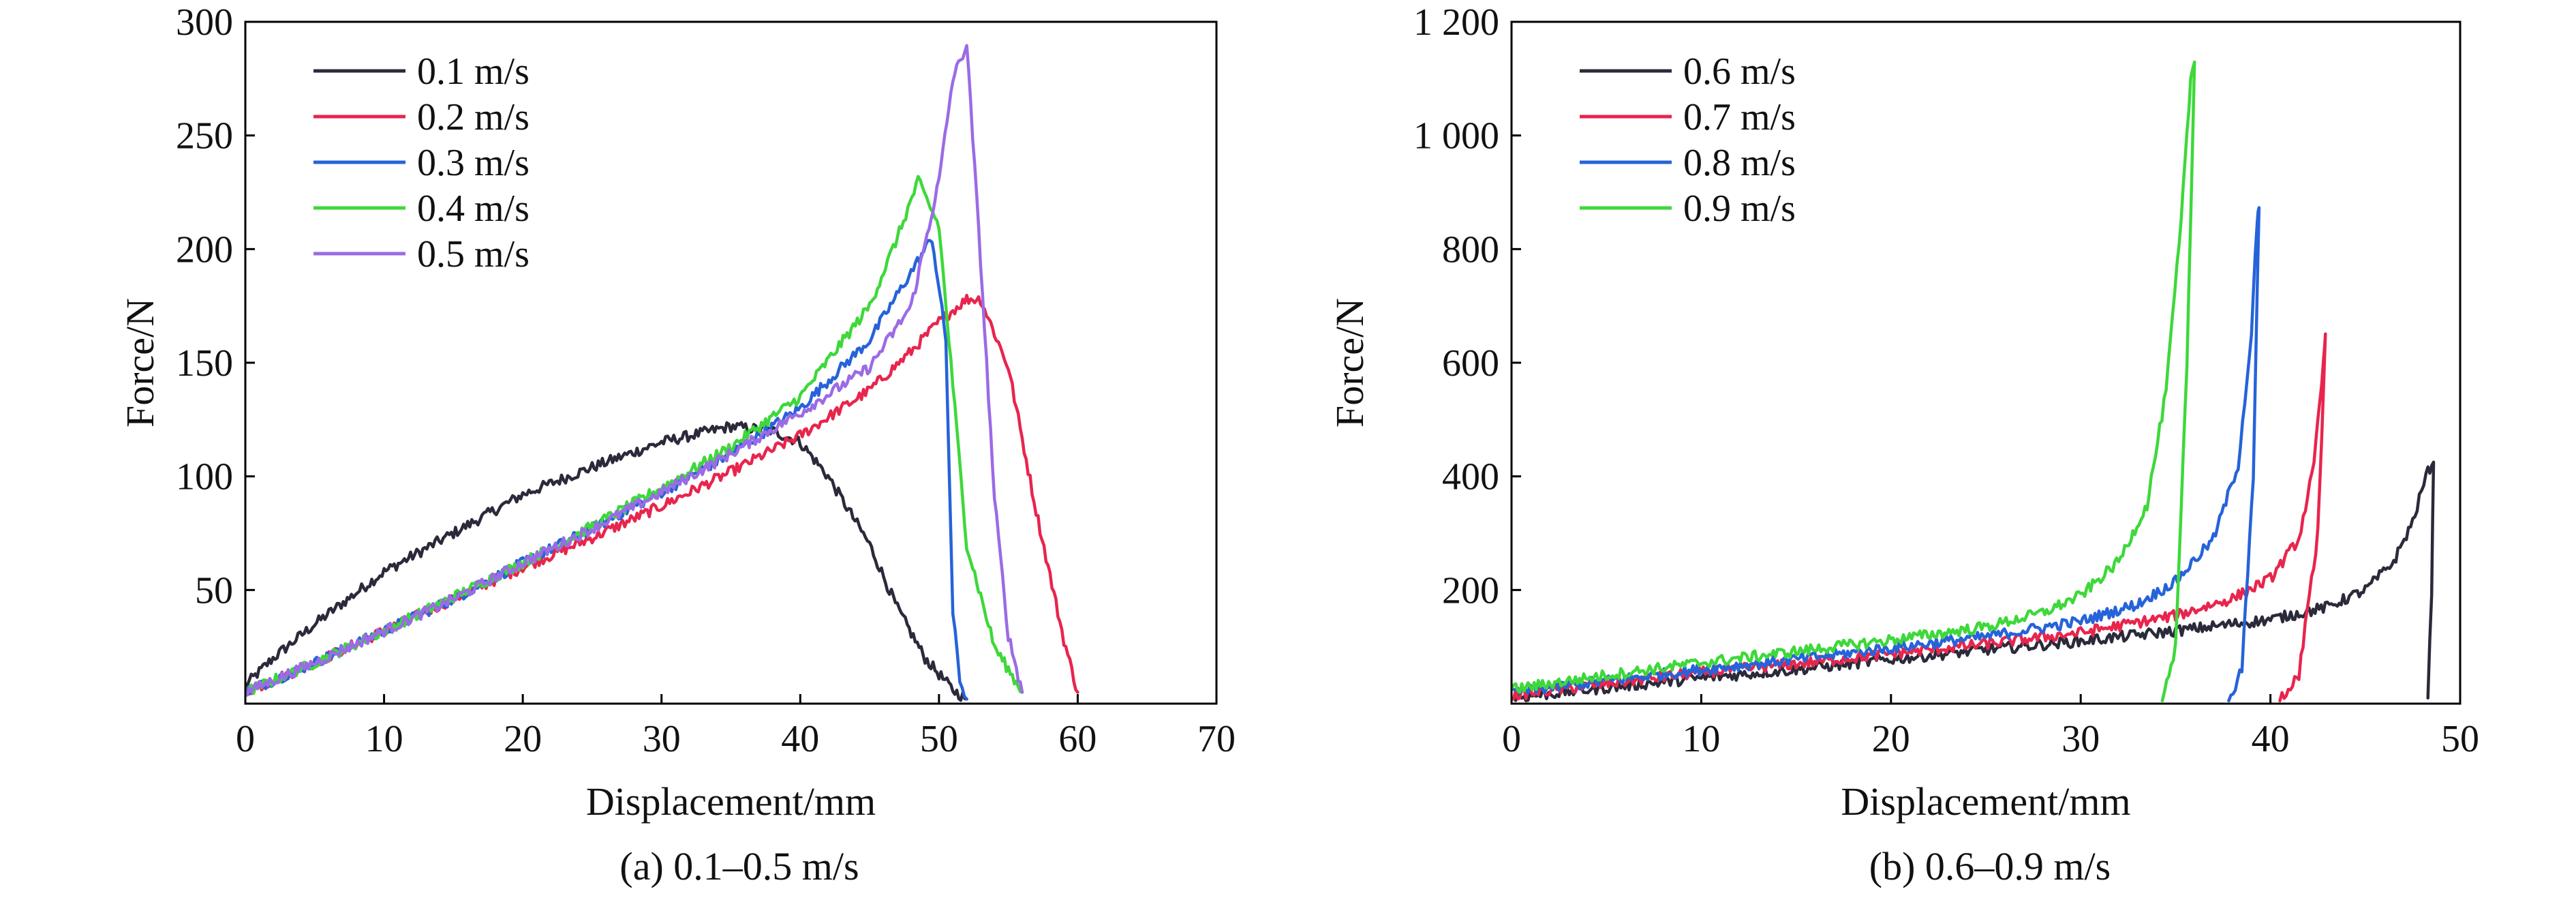  Describe the element at coordinates (1471, 477) in the screenshot. I see `y-tick-label: 400` at that location.